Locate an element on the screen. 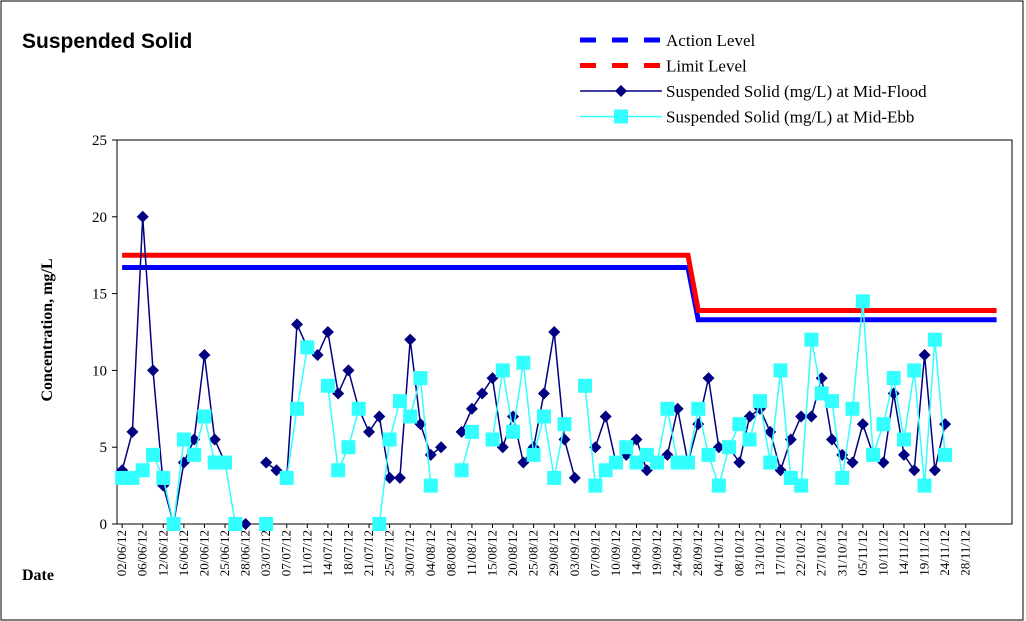 This screenshot has height=621, width=1026. x-tick-label: 27/10/12 is located at coordinates (821, 553).